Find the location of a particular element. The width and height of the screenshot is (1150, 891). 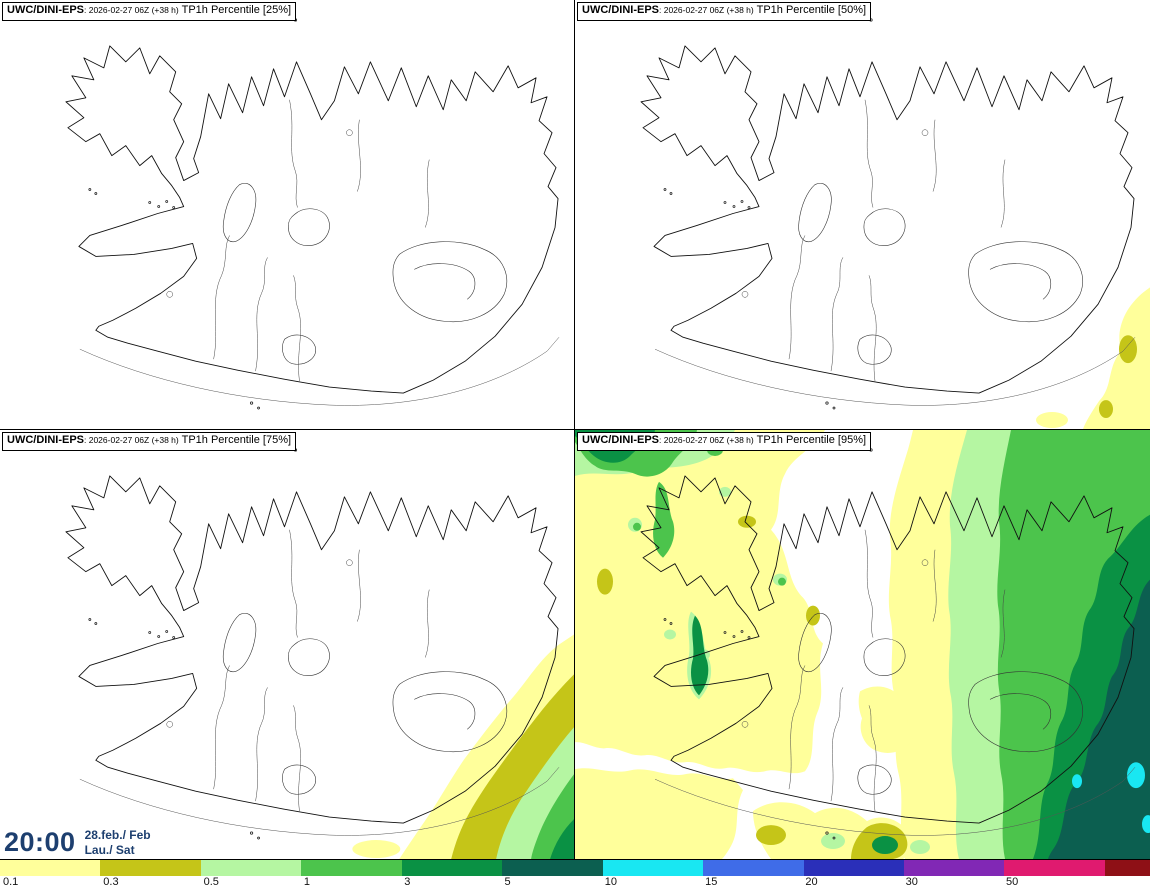

colorbar-area: 0.1 0.3 0.5 1 3 5 10 15 20 30 50 is located at coordinates (575, 875).